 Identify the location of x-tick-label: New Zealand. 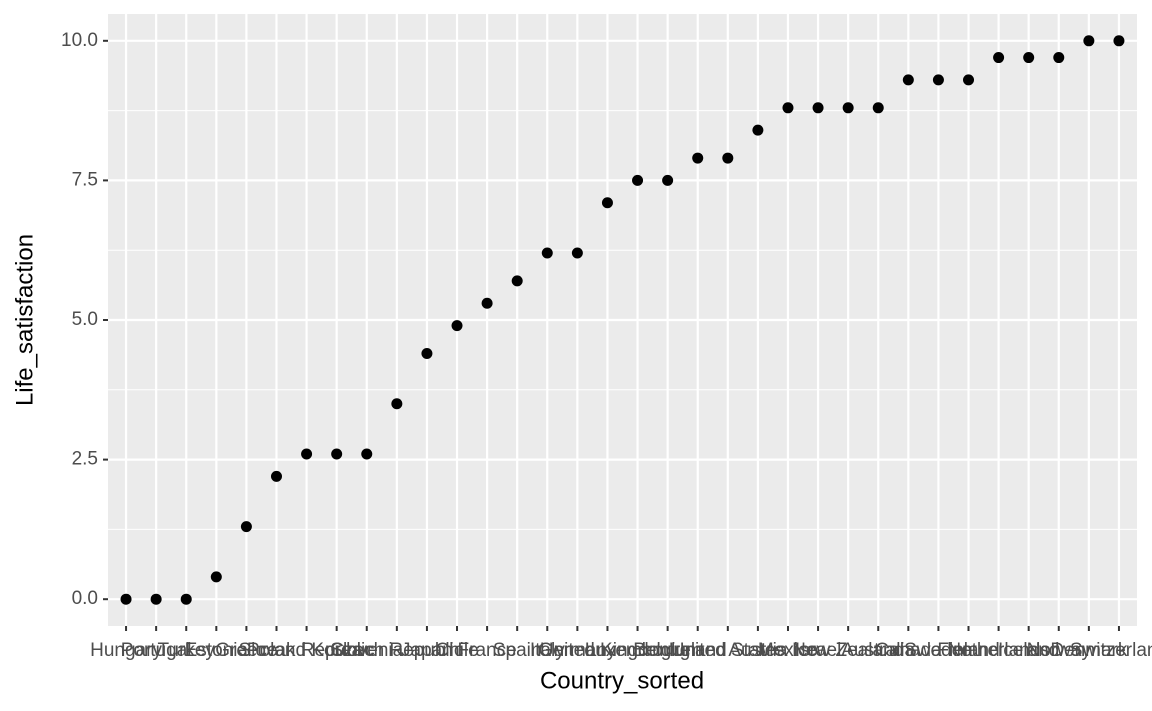
(848, 650).